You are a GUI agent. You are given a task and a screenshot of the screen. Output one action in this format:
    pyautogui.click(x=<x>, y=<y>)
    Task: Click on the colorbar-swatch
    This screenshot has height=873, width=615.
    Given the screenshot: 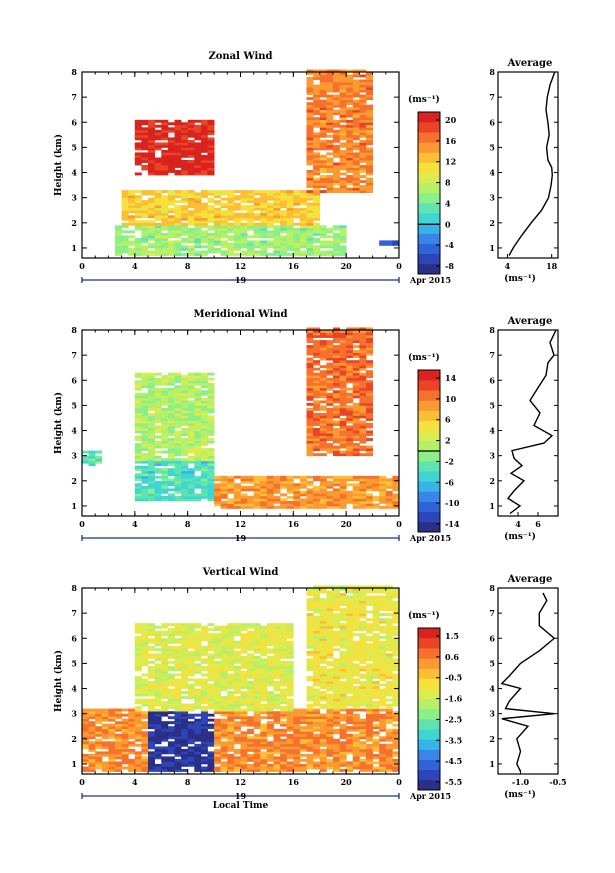 What is the action you would take?
    pyautogui.click(x=429, y=157)
    